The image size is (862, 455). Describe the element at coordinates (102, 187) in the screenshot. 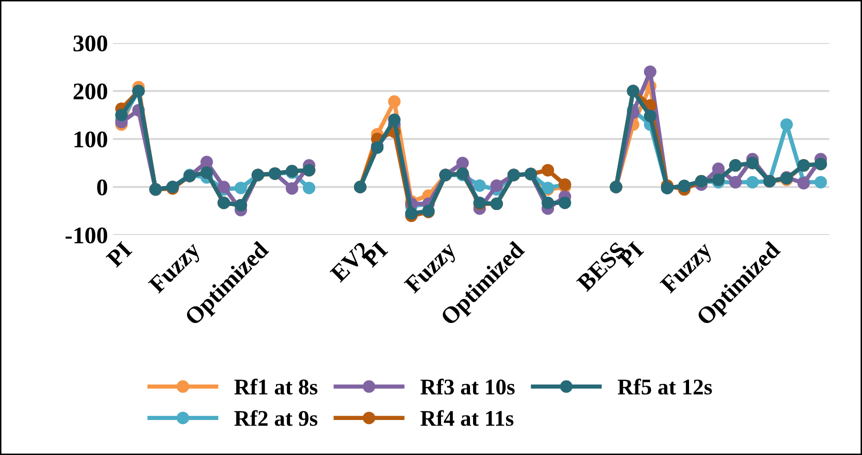

I see `y-tick-label: 0` at that location.